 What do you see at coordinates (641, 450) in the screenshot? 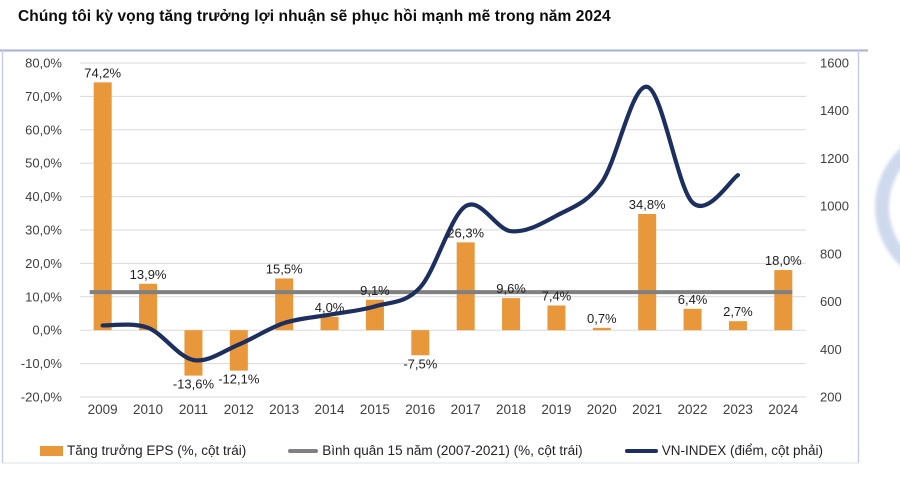
I see `vnindex-line-swatch-icon` at bounding box center [641, 450].